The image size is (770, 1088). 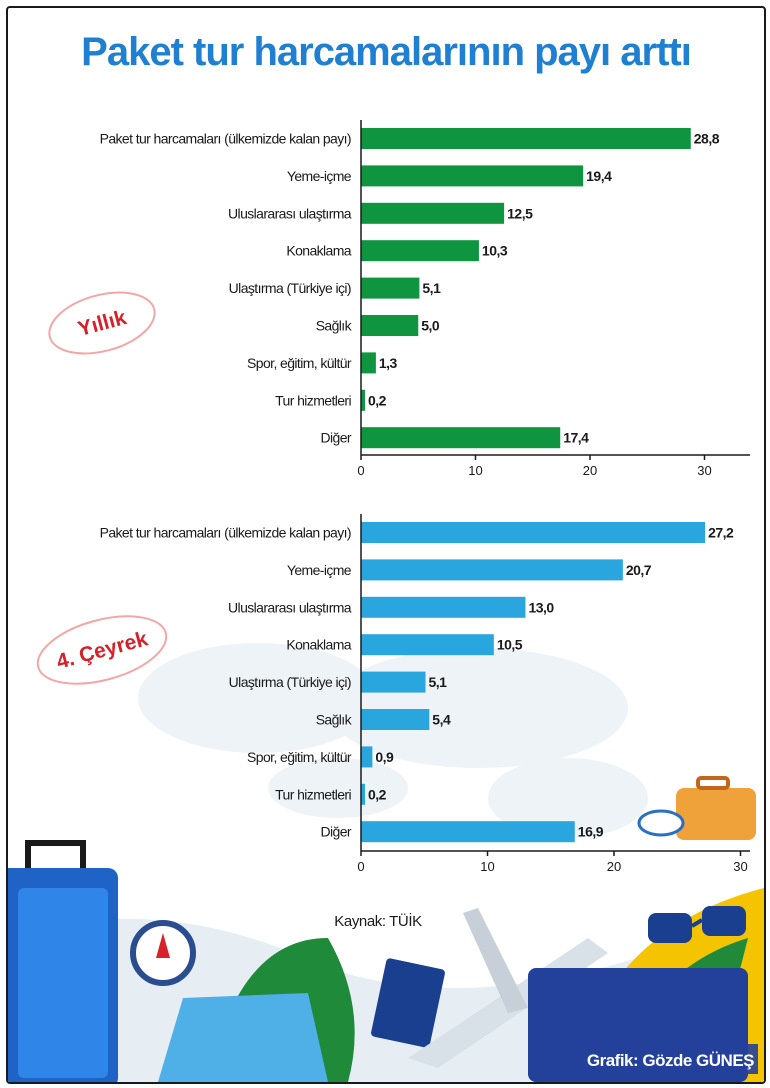 What do you see at coordinates (313, 794) in the screenshot?
I see `quarter-category-label: Tur hizmetleri` at bounding box center [313, 794].